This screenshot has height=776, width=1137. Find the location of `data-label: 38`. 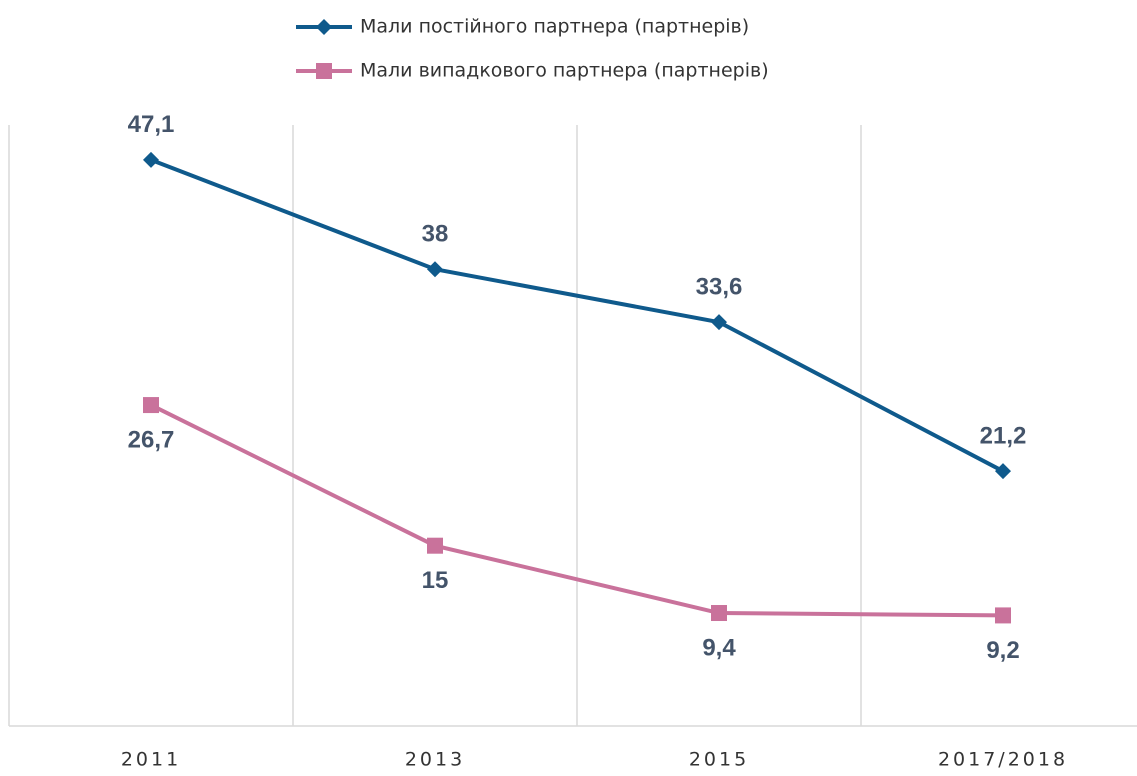

data-label: 38 is located at coordinates (435, 234).